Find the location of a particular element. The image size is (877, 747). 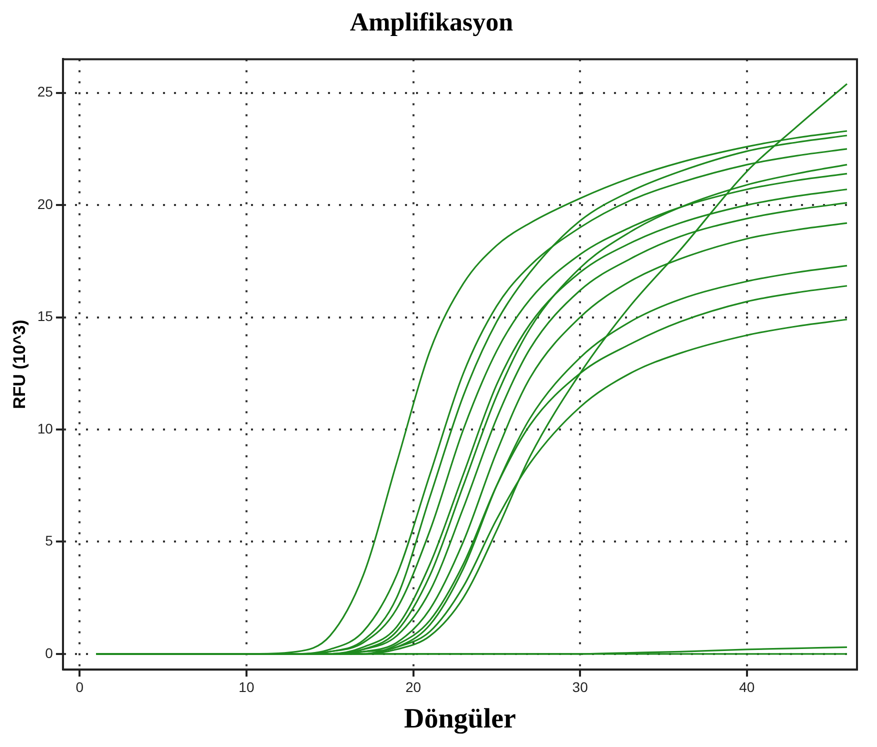

x-tick-label: 0 is located at coordinates (80, 686).